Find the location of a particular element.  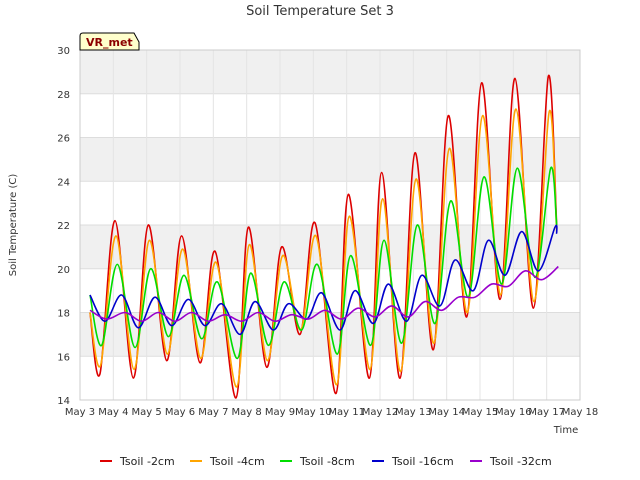

x-tick-label: May 9 is located at coordinates (280, 412).